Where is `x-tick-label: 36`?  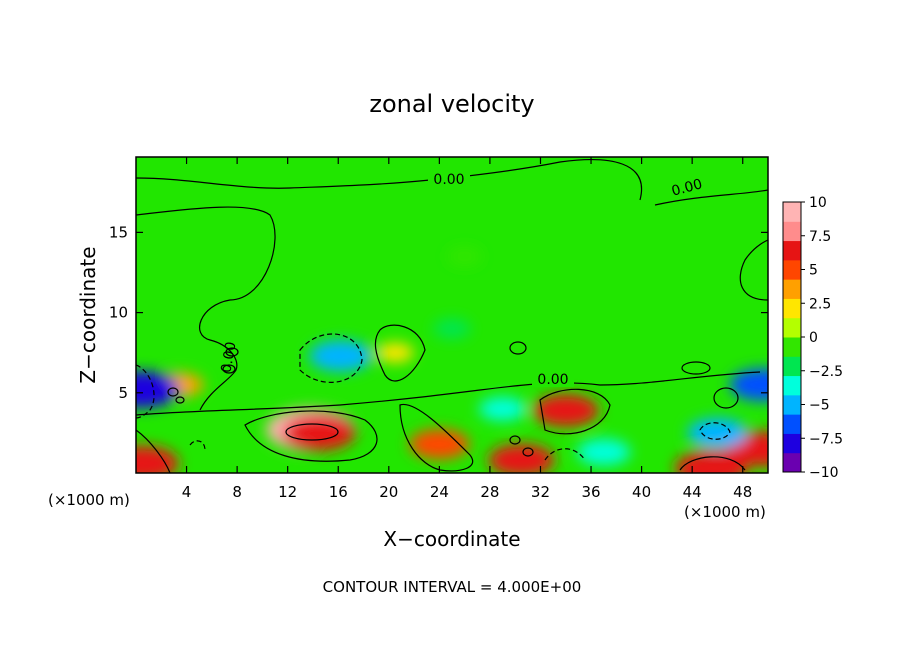 x-tick-label: 36 is located at coordinates (590, 492).